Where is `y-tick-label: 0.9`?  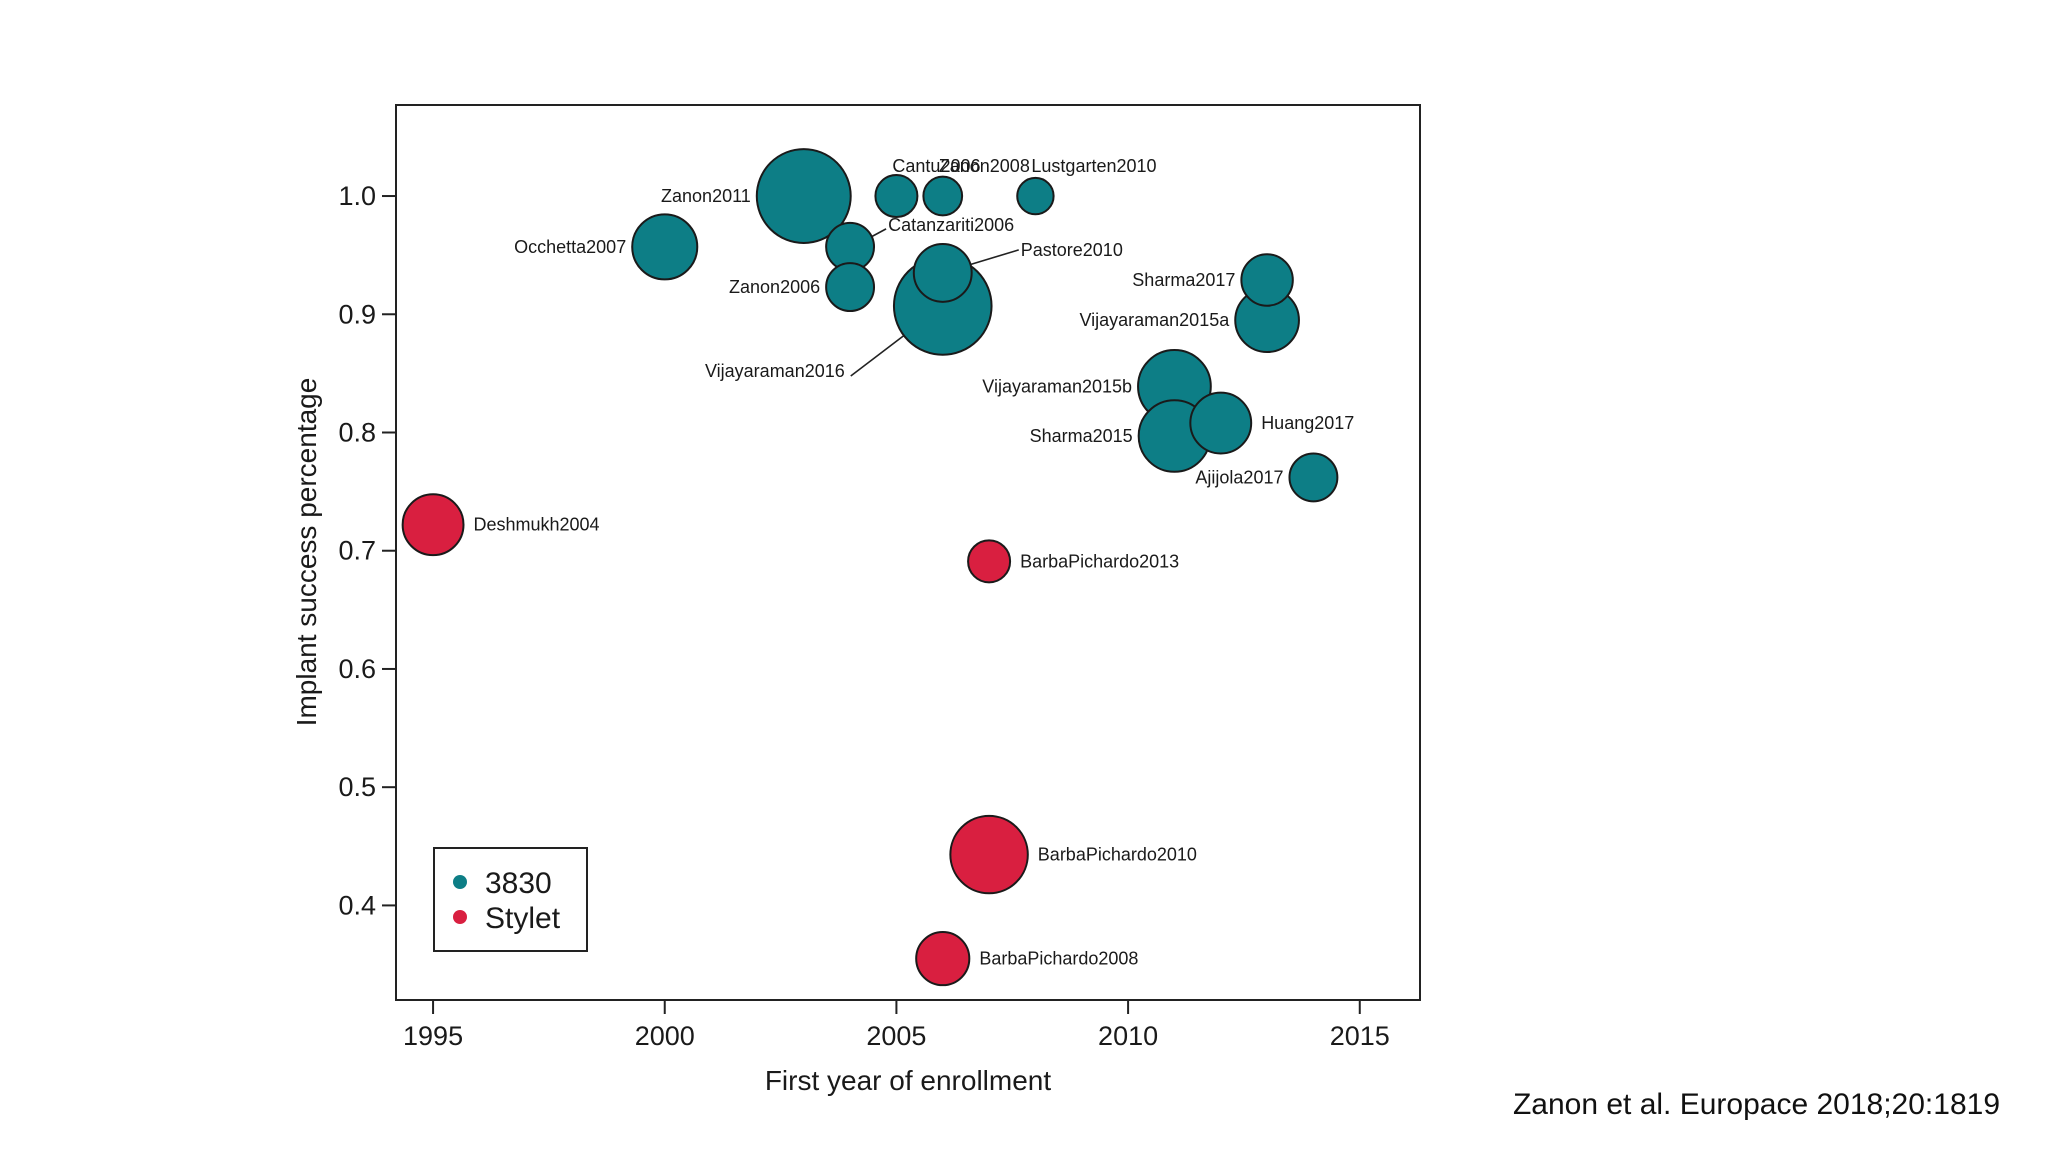
y-tick-label: 0.9 is located at coordinates (357, 314).